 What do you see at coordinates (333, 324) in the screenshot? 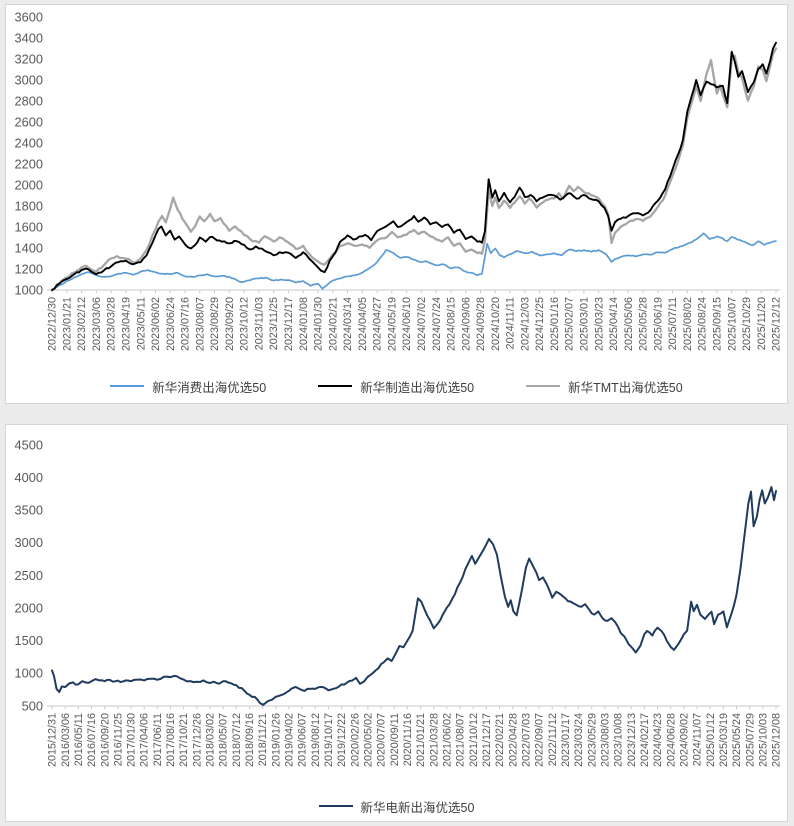
I see `x-axis-tick-label: 2024/02/21` at bounding box center [333, 324].